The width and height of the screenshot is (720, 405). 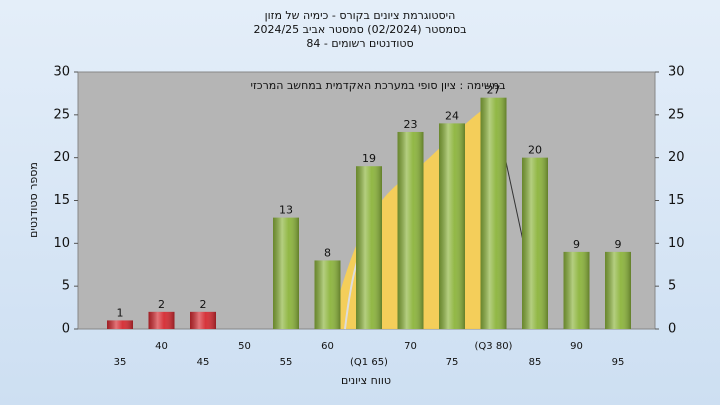 I want to click on value-label: 13, so click(x=286, y=210).